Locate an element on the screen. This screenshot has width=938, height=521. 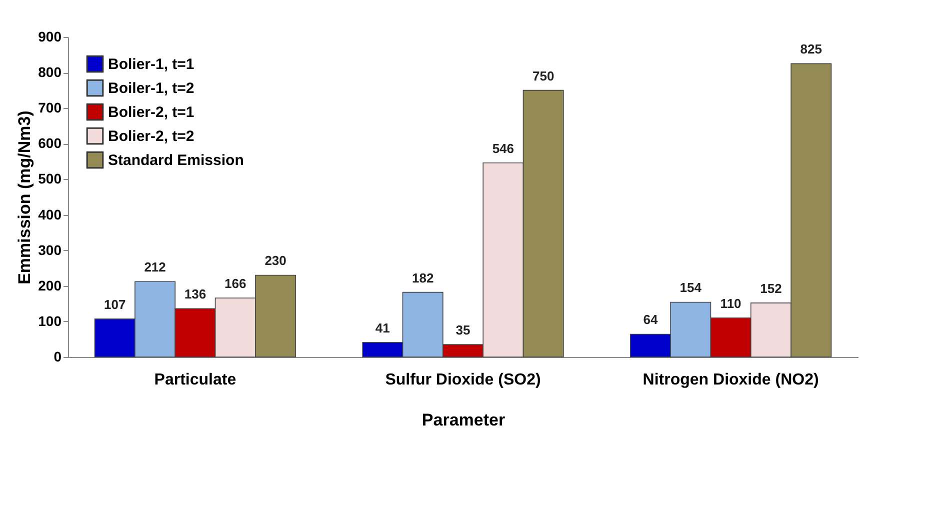
data-label: 182 is located at coordinates (423, 278).